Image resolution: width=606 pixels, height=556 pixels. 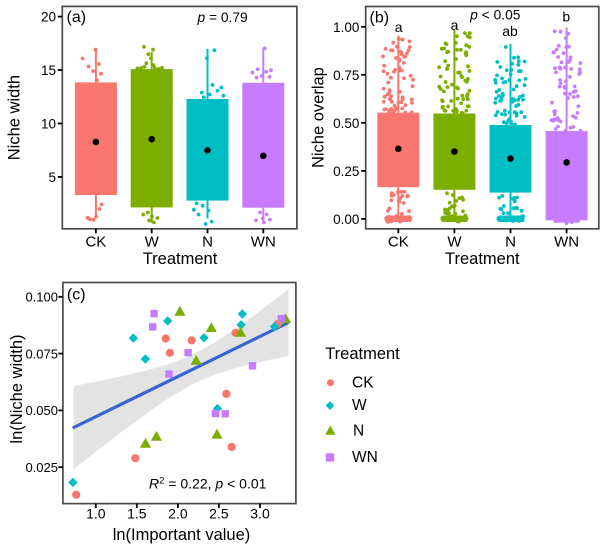 I want to click on svg-text: 0.25, so click(x=346, y=171).